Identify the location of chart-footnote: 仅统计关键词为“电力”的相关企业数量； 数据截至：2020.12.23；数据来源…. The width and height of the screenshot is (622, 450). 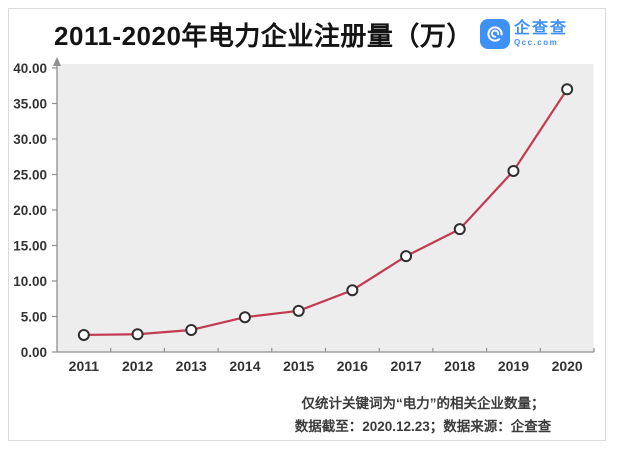
(423, 415).